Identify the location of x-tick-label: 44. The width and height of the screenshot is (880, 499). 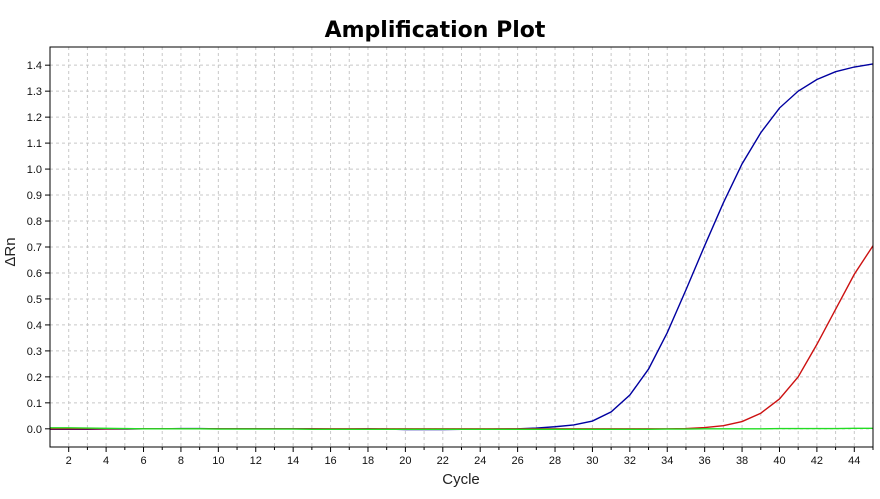
(854, 461).